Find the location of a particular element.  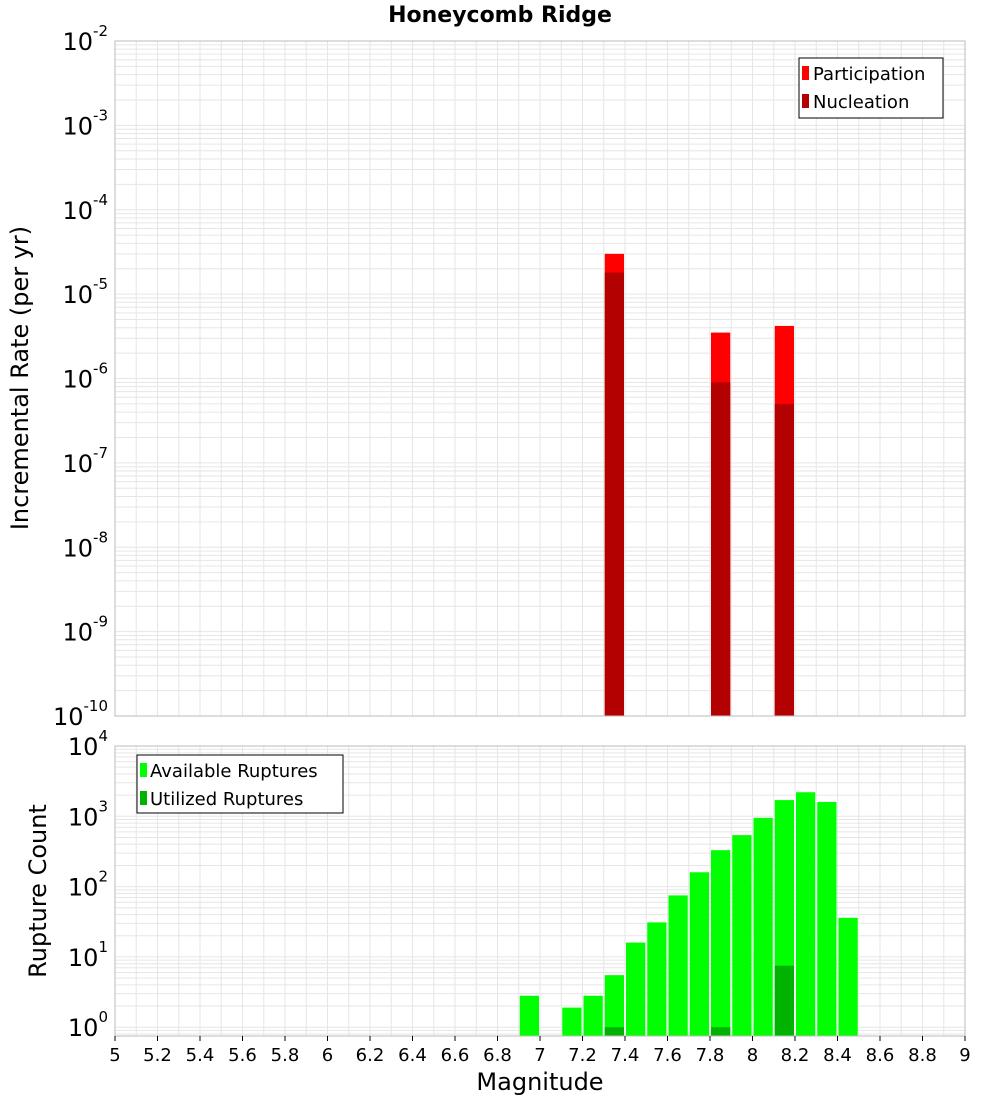

top-y-tick-label: 10⁻⁸ is located at coordinates (85, 545).